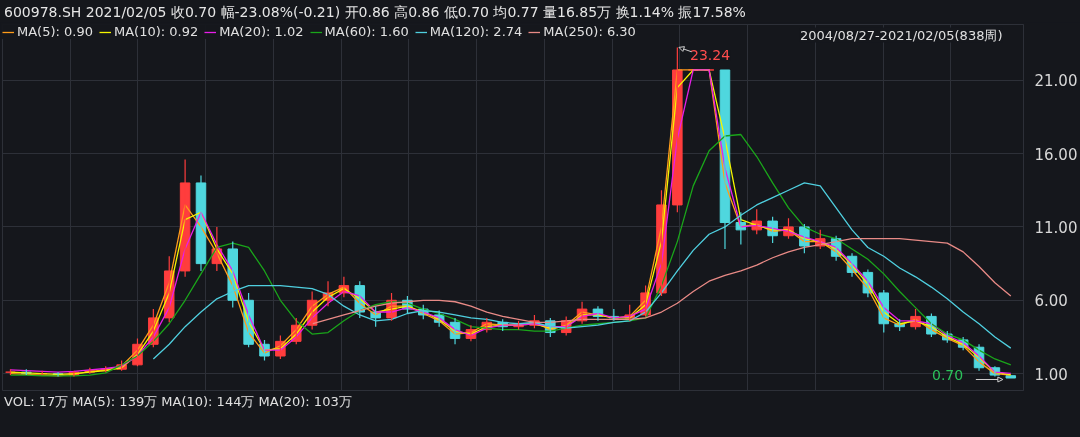 The width and height of the screenshot is (1080, 437). What do you see at coordinates (366, 31) in the screenshot?
I see `legend-label: MA(60): 1.60` at bounding box center [366, 31].